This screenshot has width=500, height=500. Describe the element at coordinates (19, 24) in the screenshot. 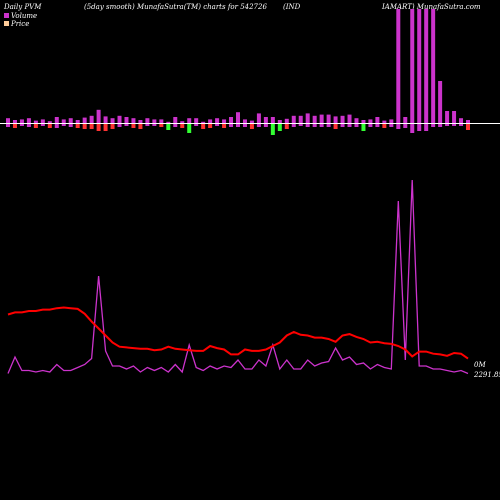

I see `legend-price-label: Price` at that location.